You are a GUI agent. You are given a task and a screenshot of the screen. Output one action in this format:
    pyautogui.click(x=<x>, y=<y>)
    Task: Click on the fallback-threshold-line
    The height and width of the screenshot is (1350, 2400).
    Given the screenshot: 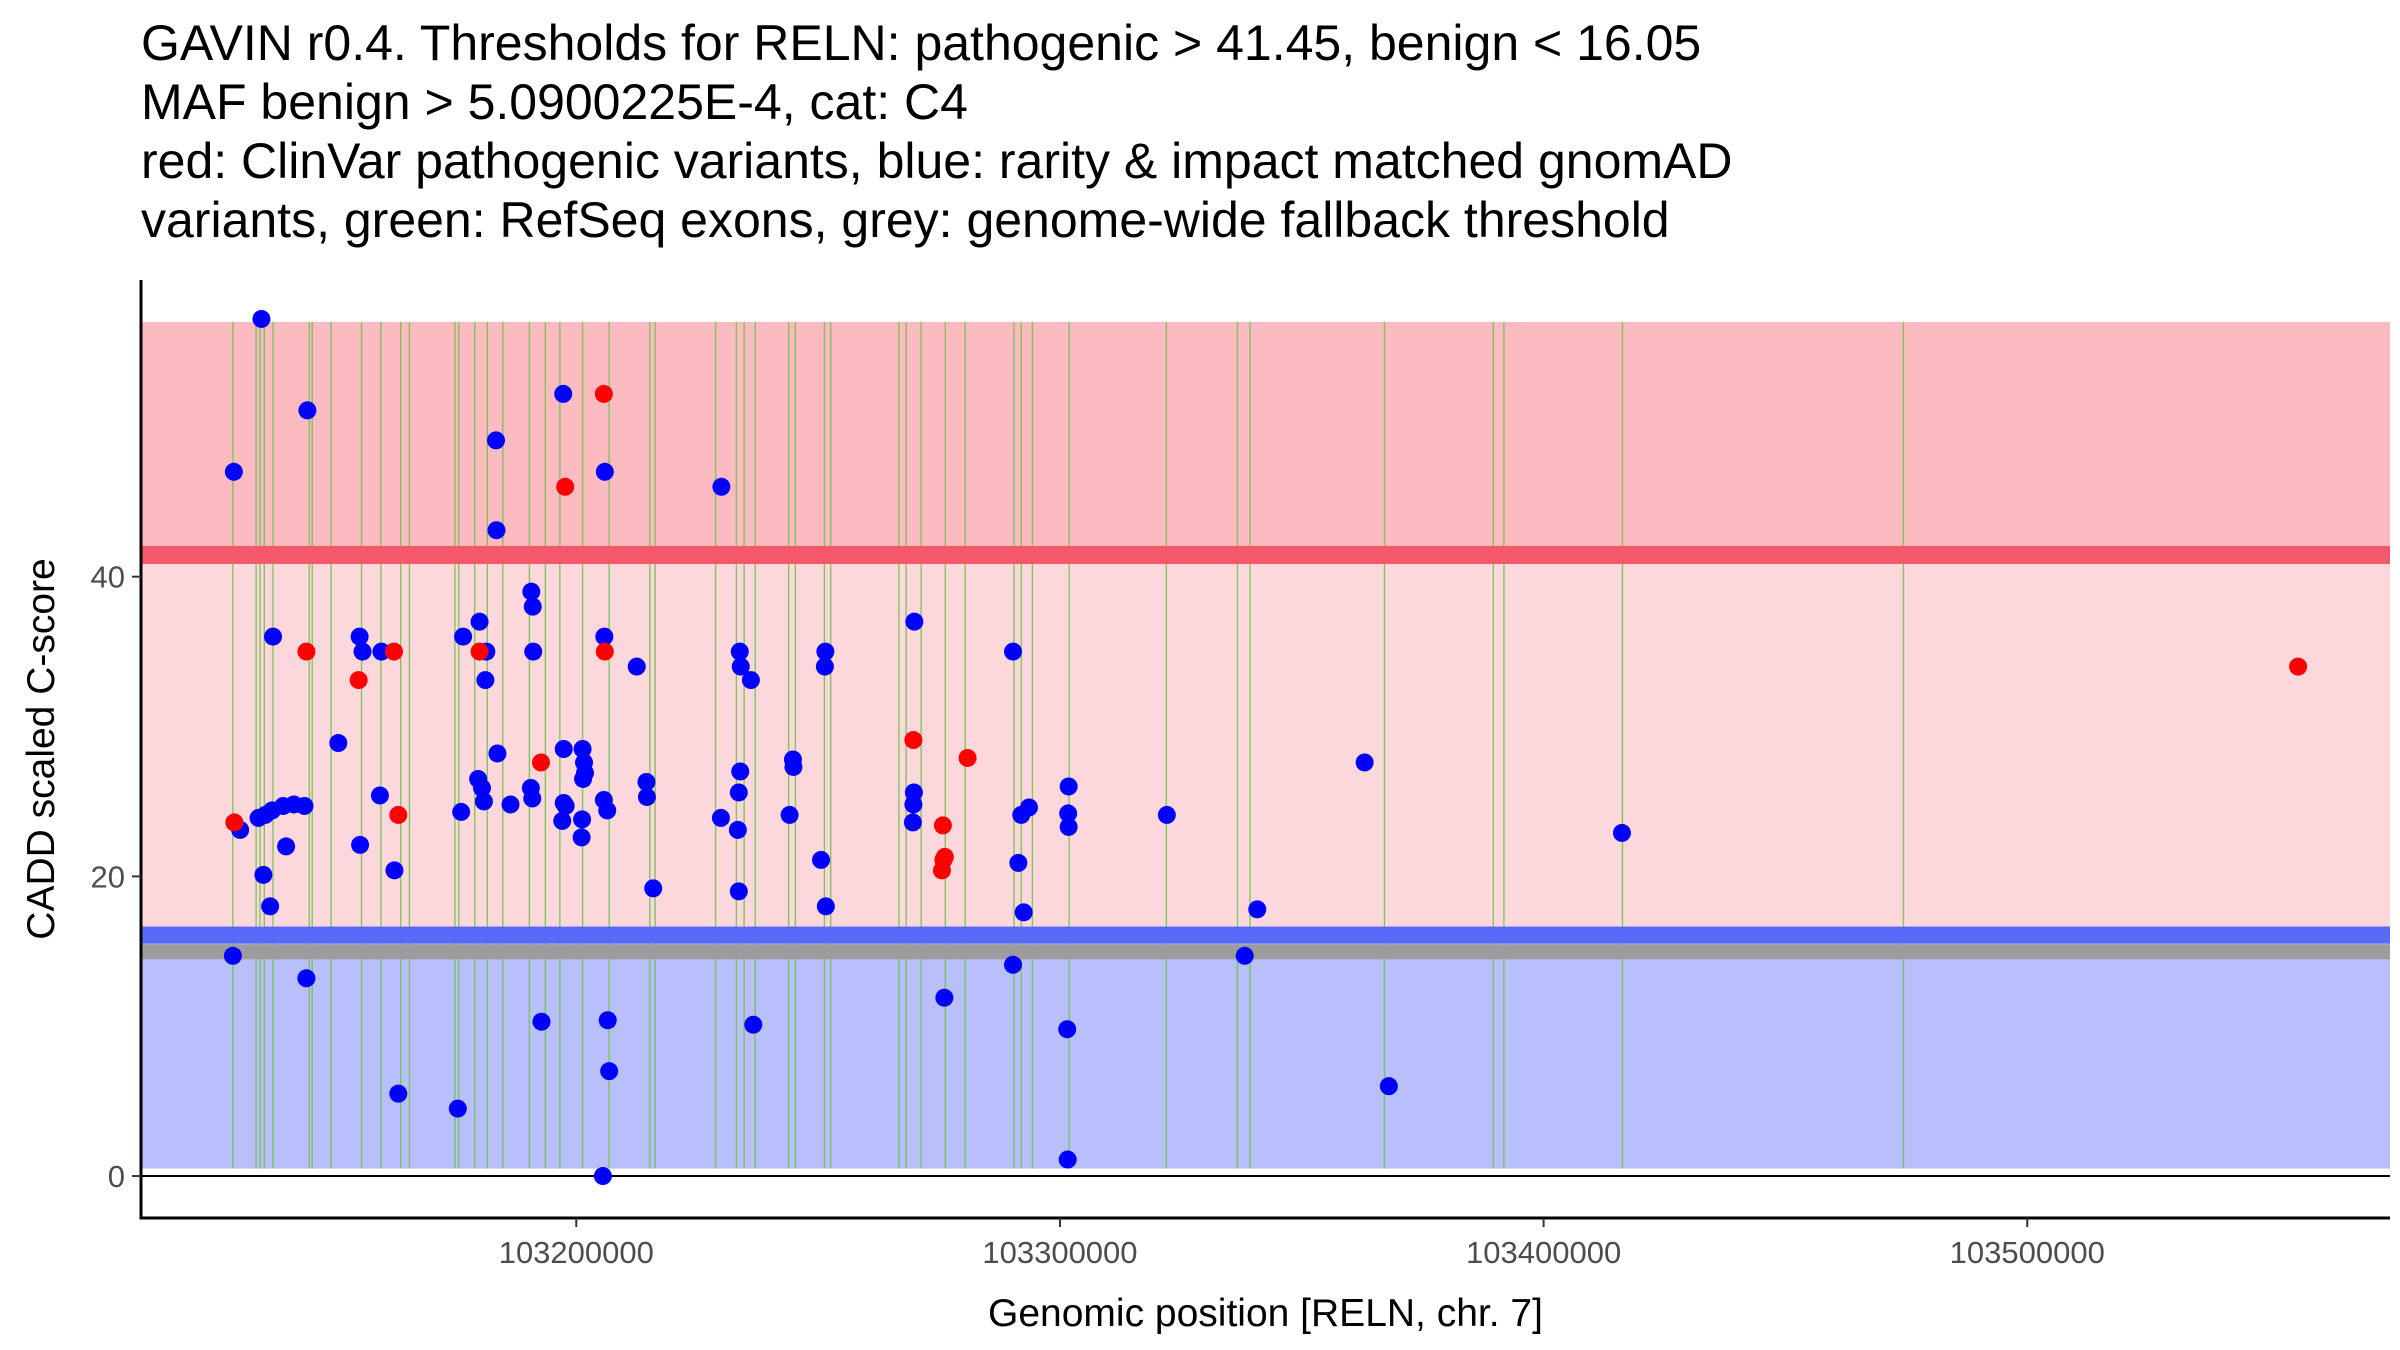 What is the action you would take?
    pyautogui.click(x=1266, y=952)
    